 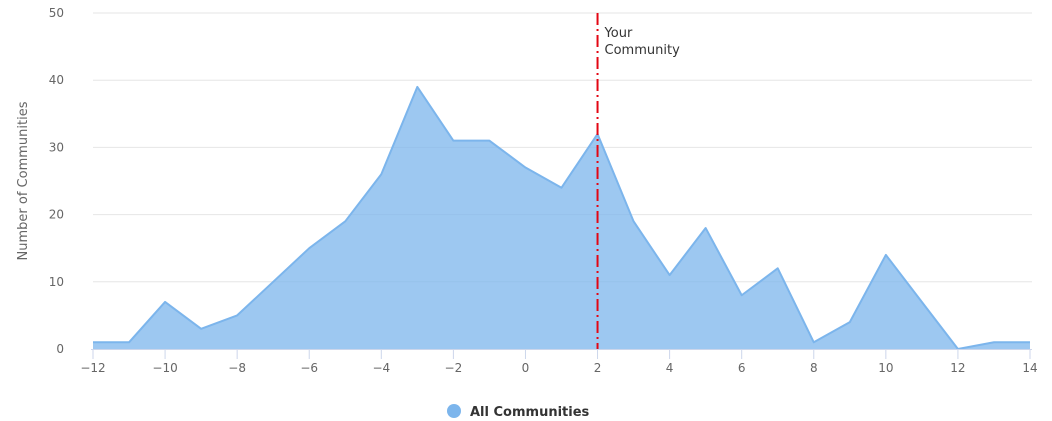 I want to click on x-tick-label: −10, so click(x=164, y=368).